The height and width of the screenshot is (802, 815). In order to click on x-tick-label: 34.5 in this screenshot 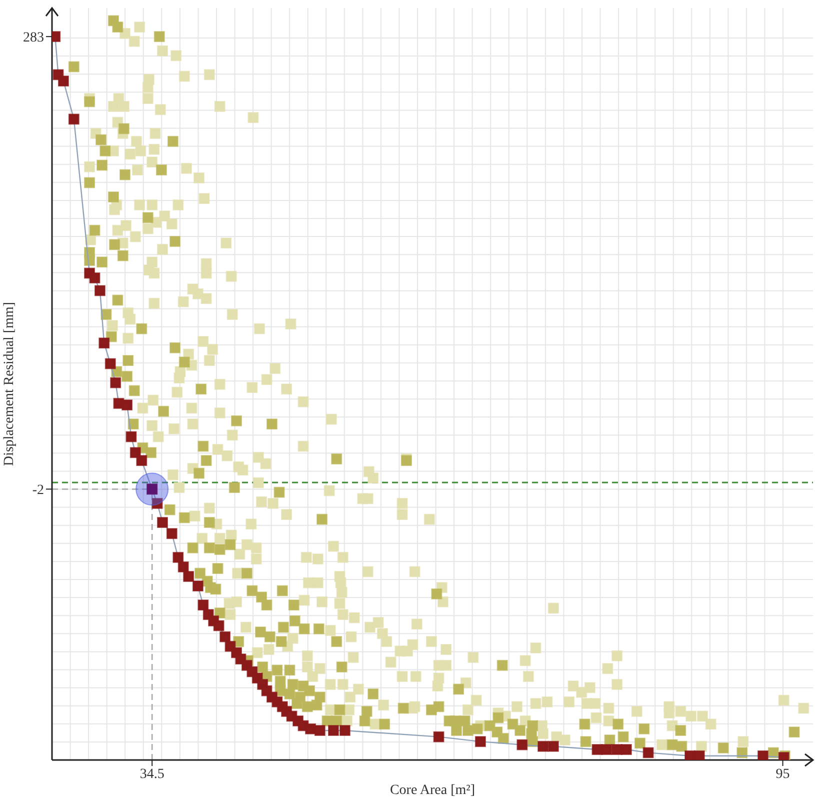, I will do `click(152, 774)`.